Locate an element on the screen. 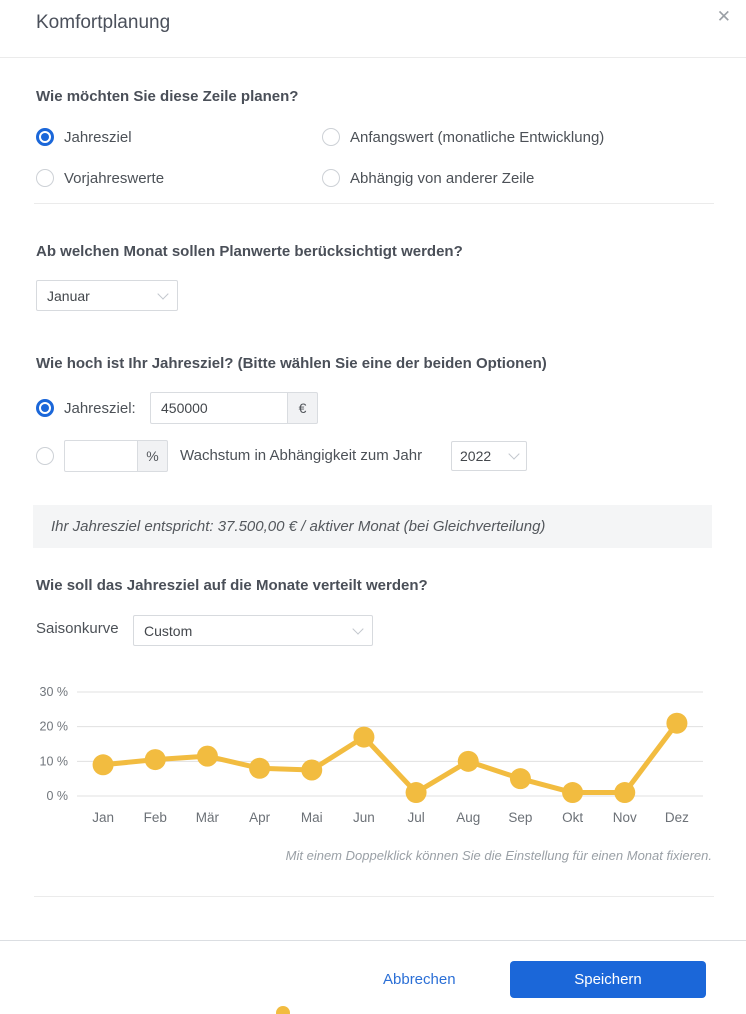 The image size is (746, 1014). radio-vorjahreswerte is located at coordinates (45, 178).